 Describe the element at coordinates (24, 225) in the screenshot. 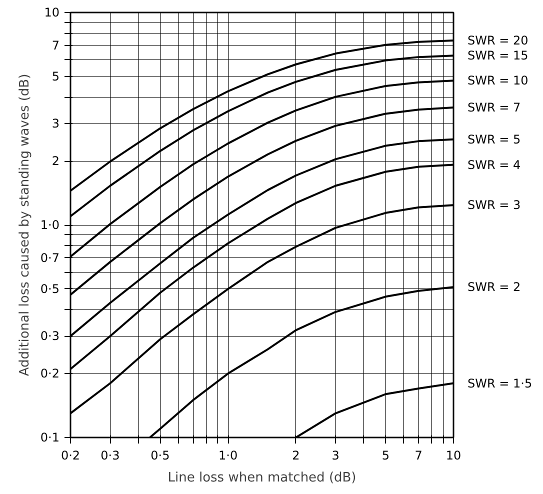

I see `y-axis-title: Additional loss caused by standing waves (dB)` at that location.